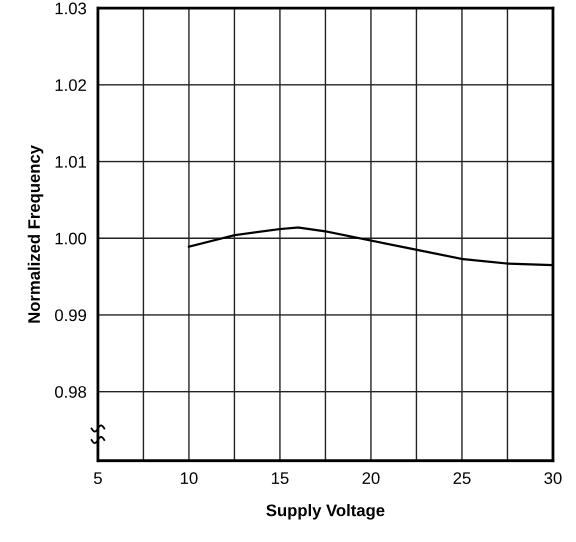  What do you see at coordinates (36, 234) in the screenshot?
I see `y-axis-title: Normalized Frequency` at bounding box center [36, 234].